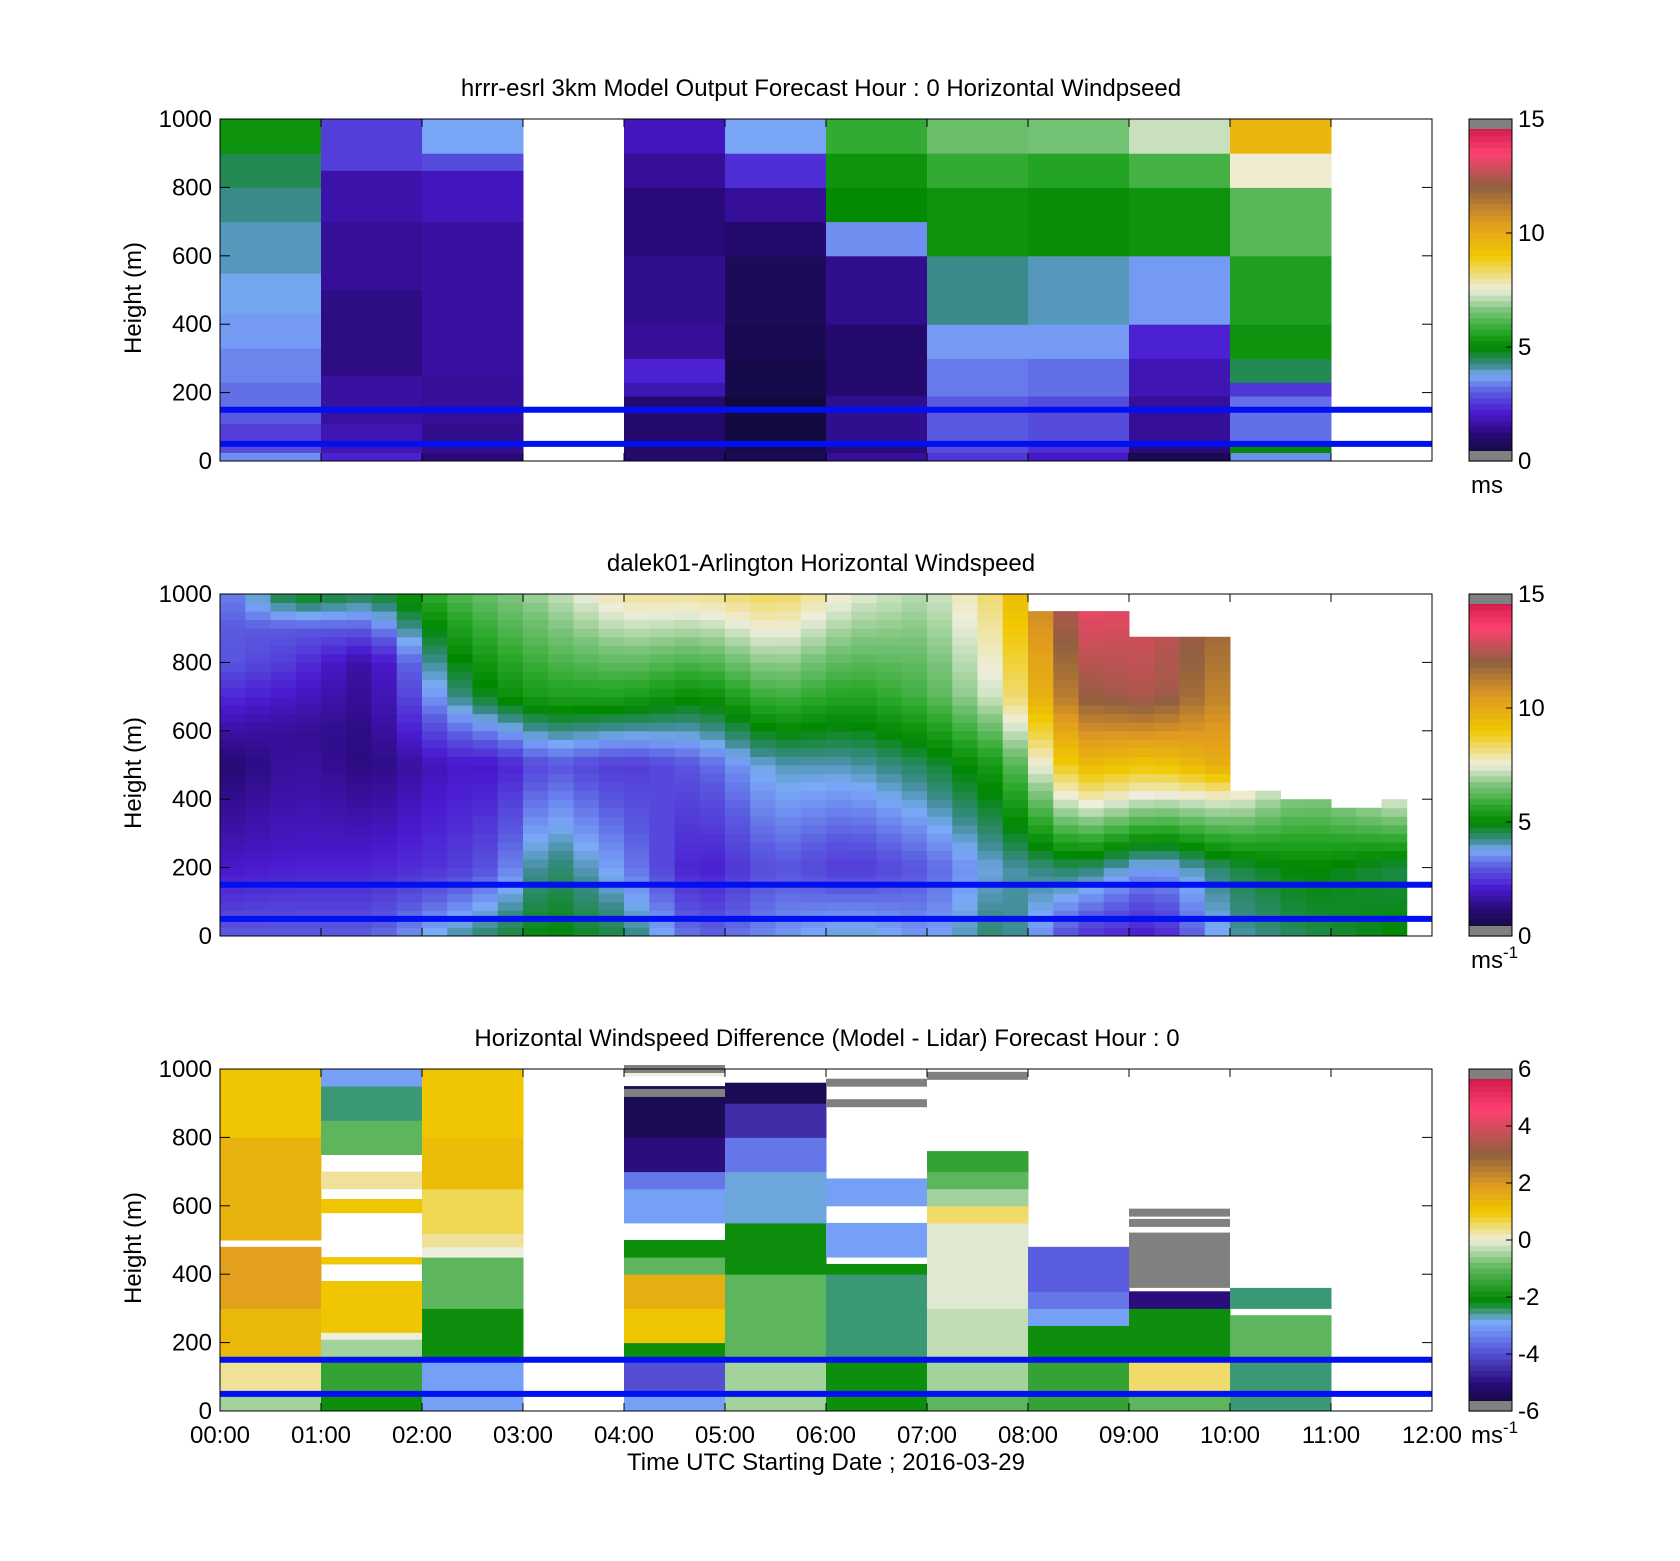 This screenshot has width=1680, height=1561. Describe the element at coordinates (624, 1435) in the screenshot. I see `x-tick-label: 04:00` at that location.